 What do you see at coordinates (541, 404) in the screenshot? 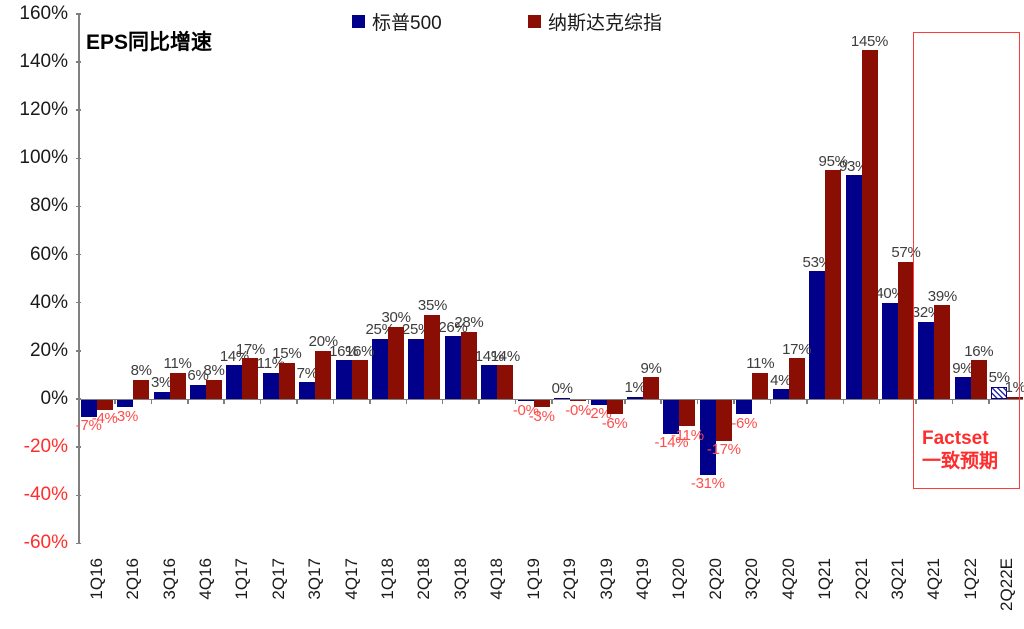
I see `bar-nasdaq-1Q19` at bounding box center [541, 404].